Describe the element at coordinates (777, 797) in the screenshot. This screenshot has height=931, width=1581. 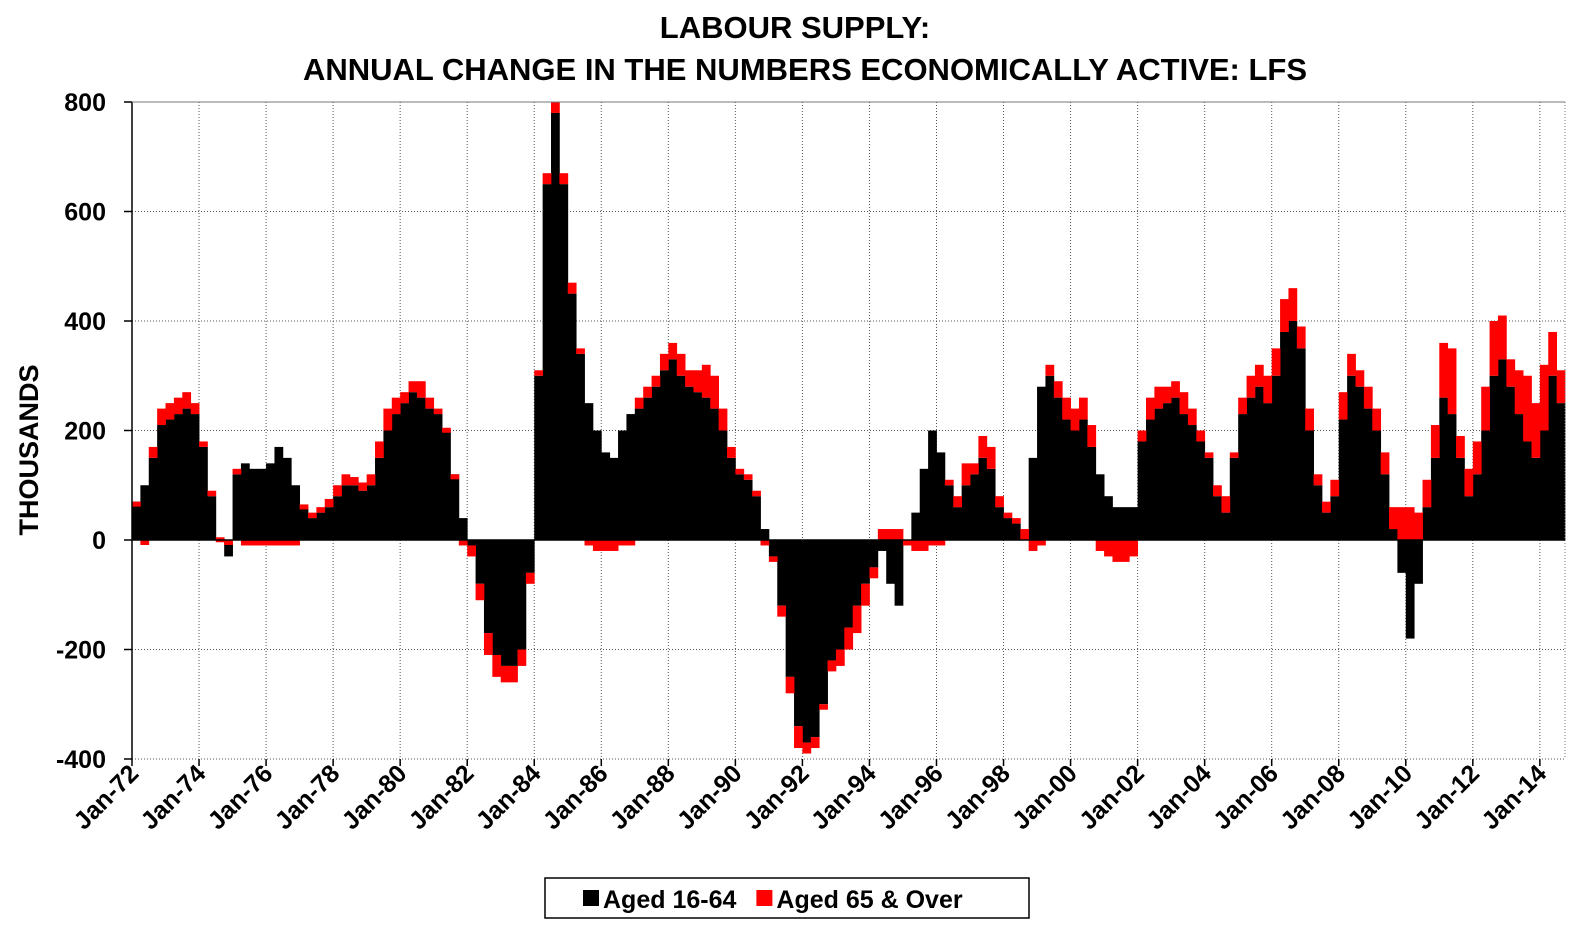
I see `x-tick-label: Jan-92` at that location.